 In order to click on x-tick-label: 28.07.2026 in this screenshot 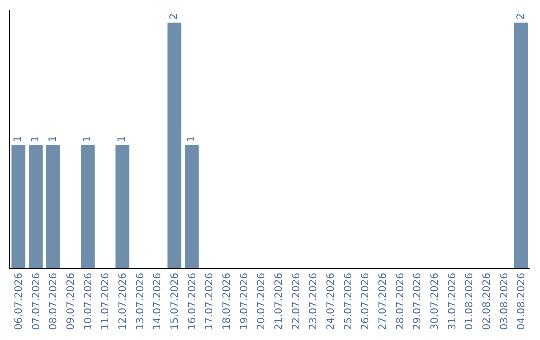, I will do `click(400, 301)`.